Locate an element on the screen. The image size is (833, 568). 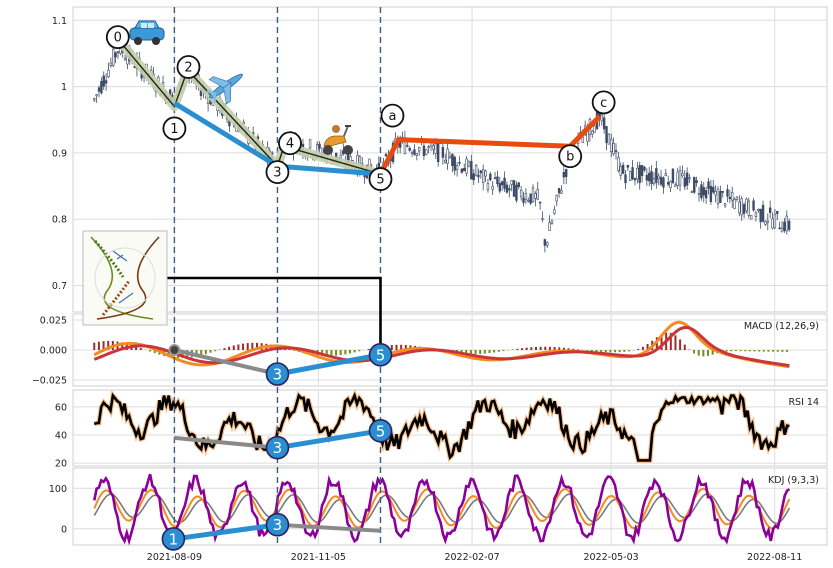
wave-label-circle is located at coordinates (188, 67).